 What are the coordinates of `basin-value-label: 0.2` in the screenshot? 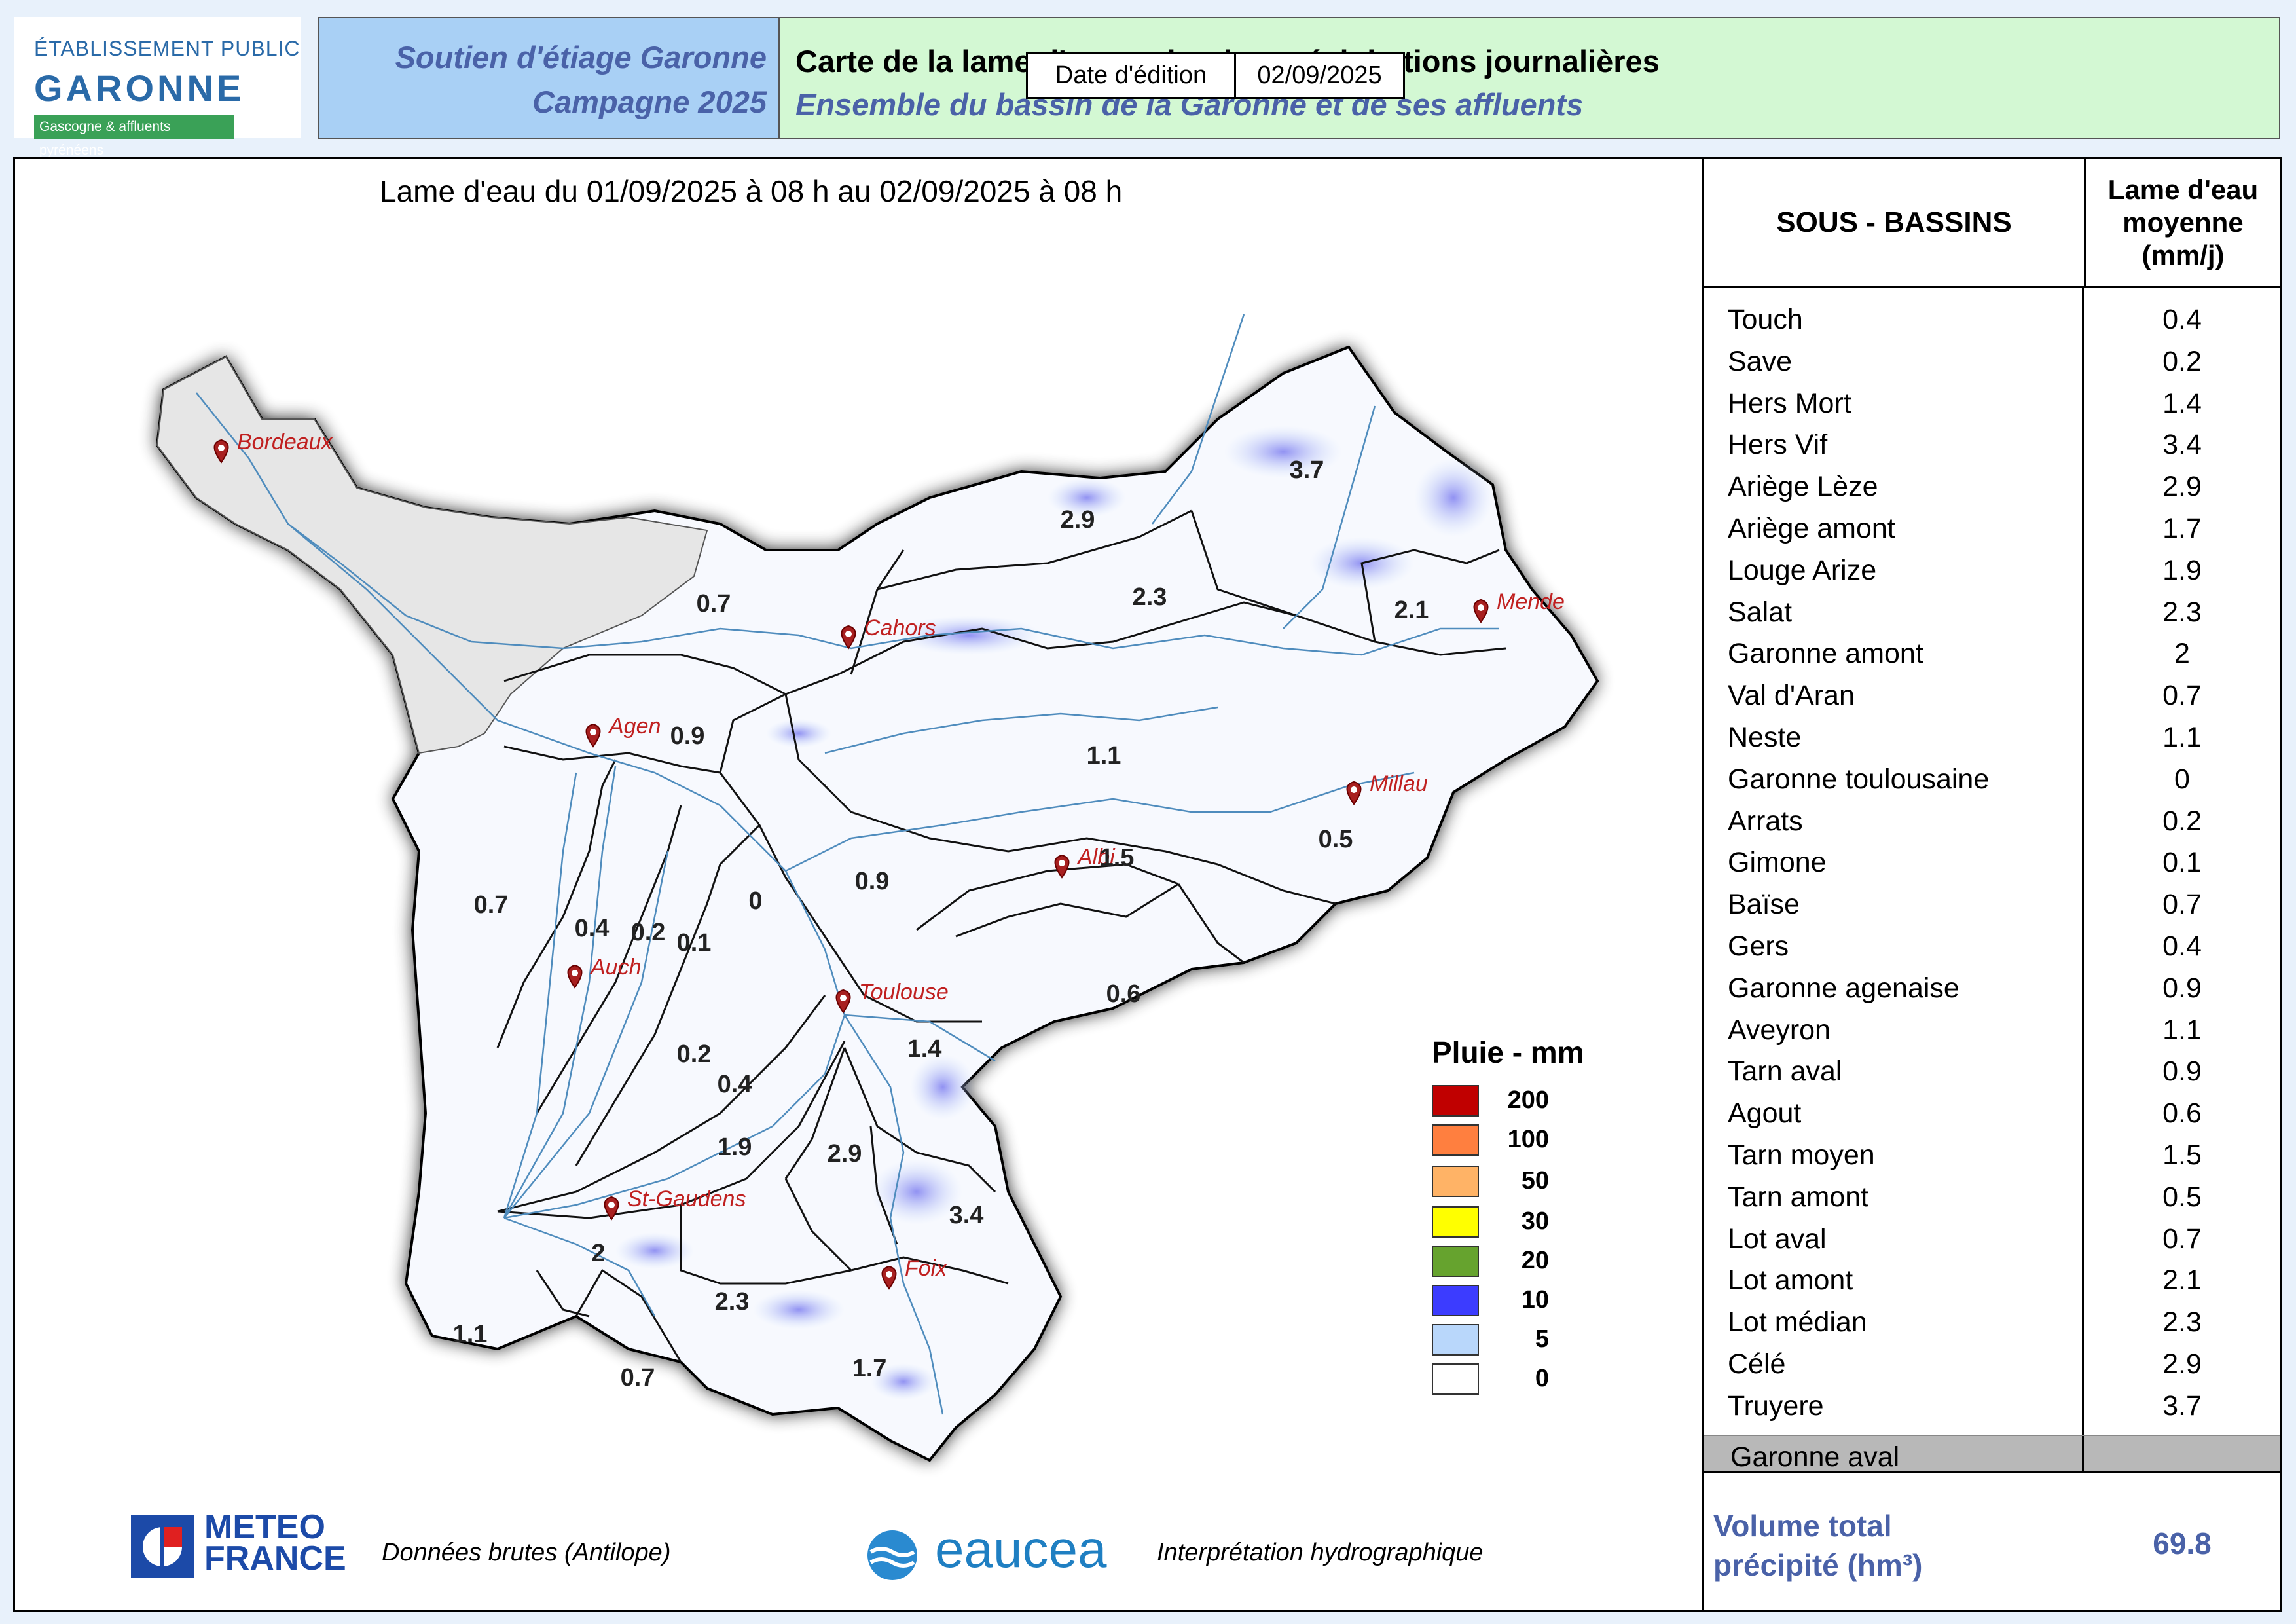 It's located at (694, 1054).